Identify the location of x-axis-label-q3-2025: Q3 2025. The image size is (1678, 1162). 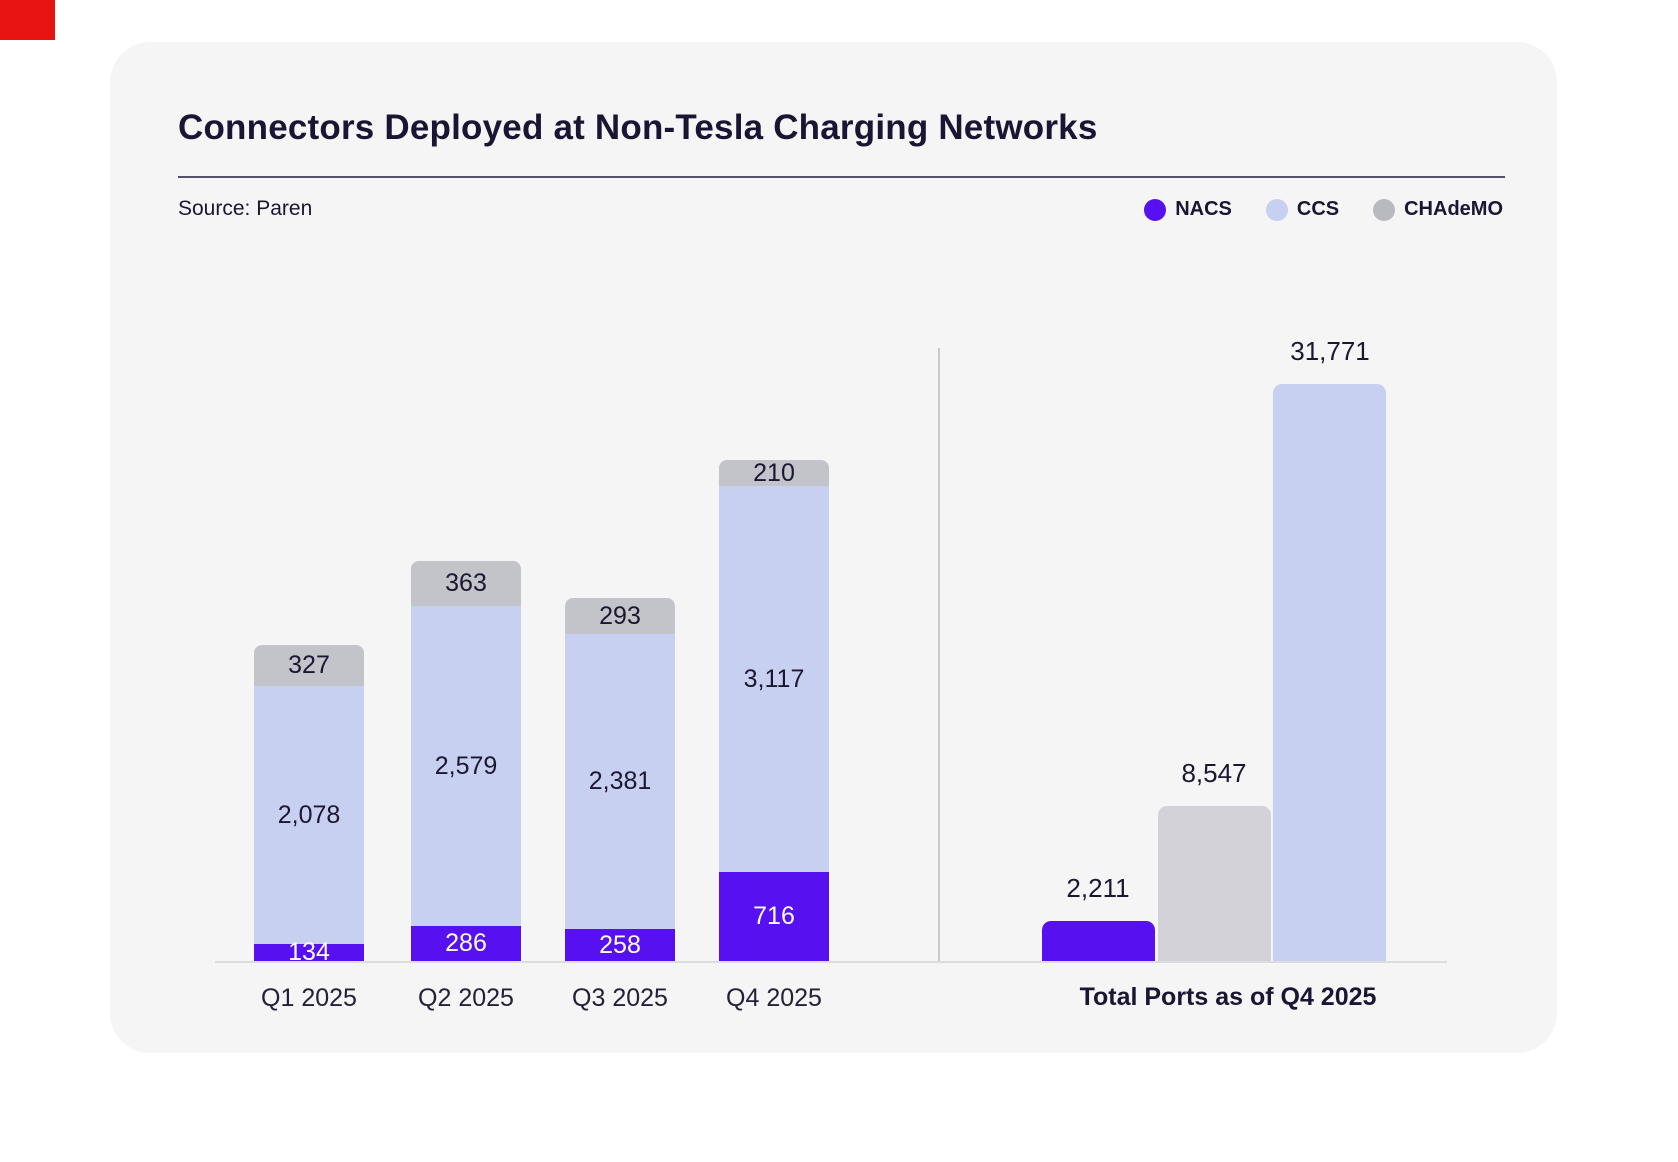
(620, 998).